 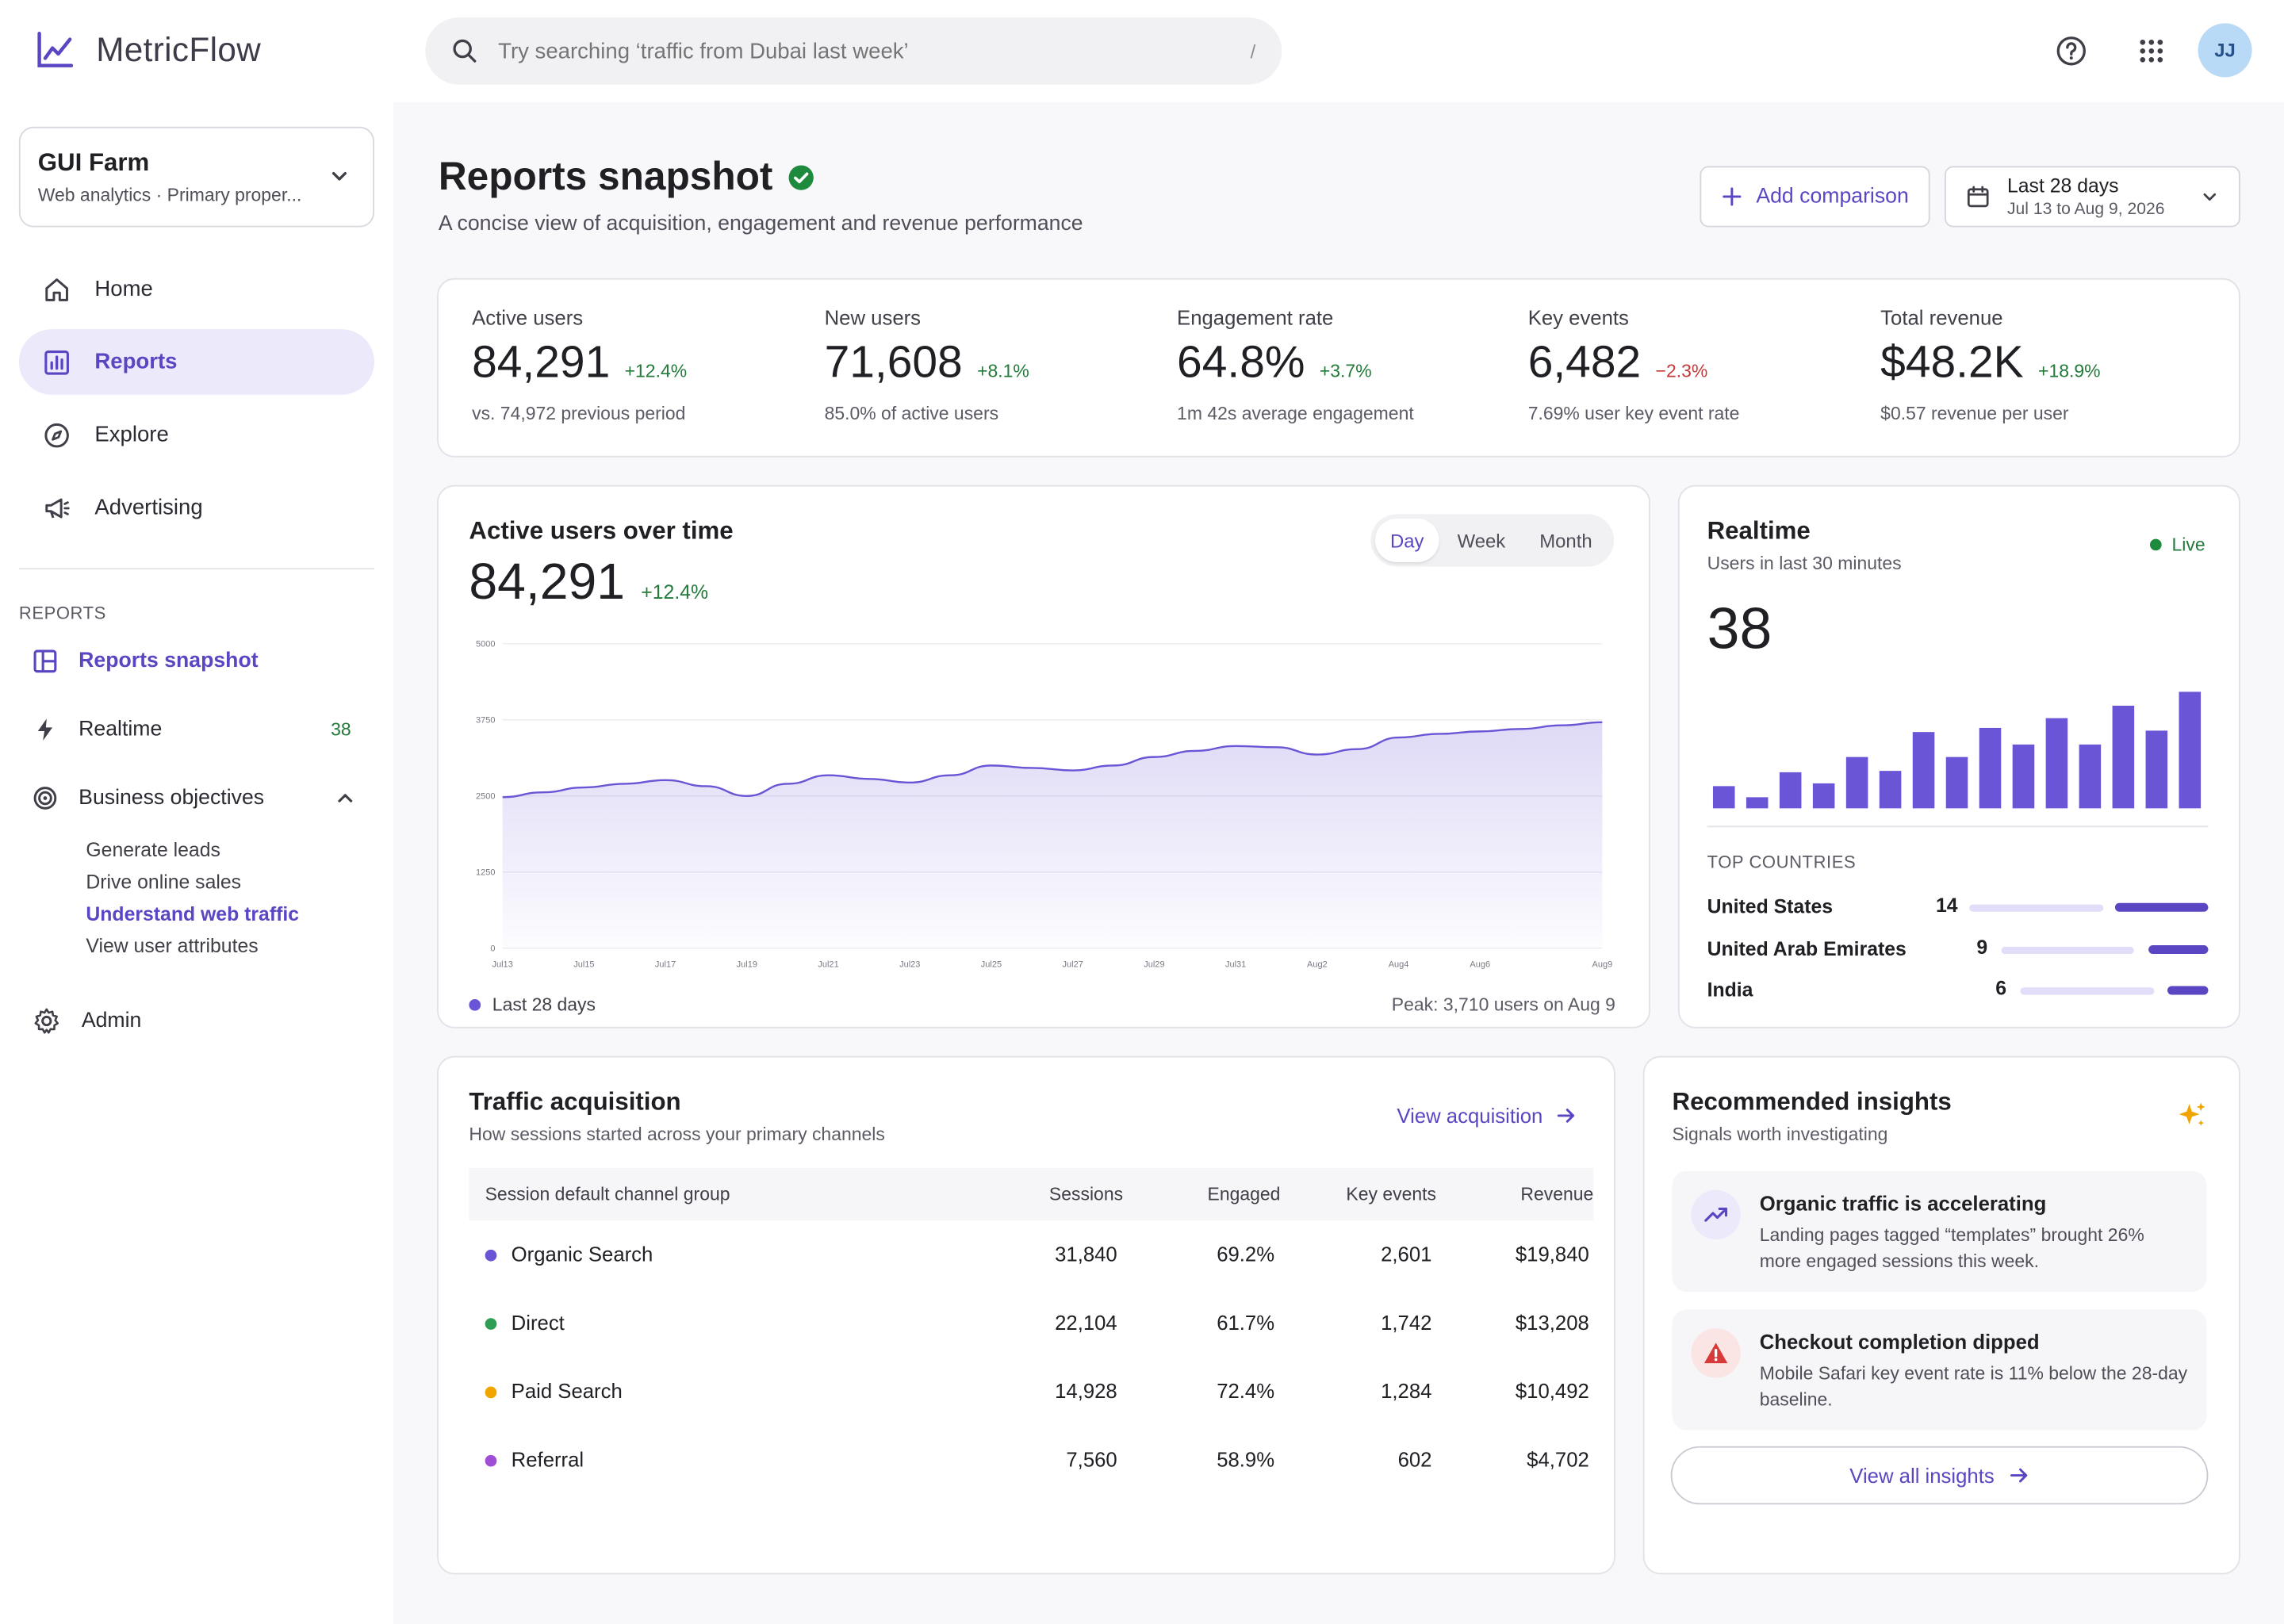 I want to click on search-shortcut: /, so click(x=1253, y=52).